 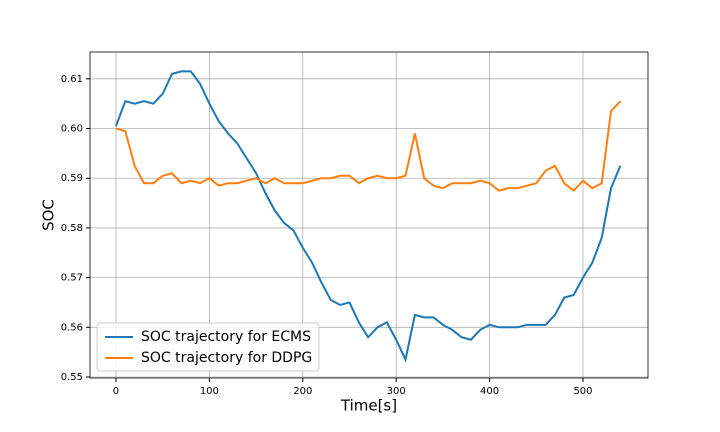 I want to click on y-tick-label: 0.61, so click(x=72, y=79).